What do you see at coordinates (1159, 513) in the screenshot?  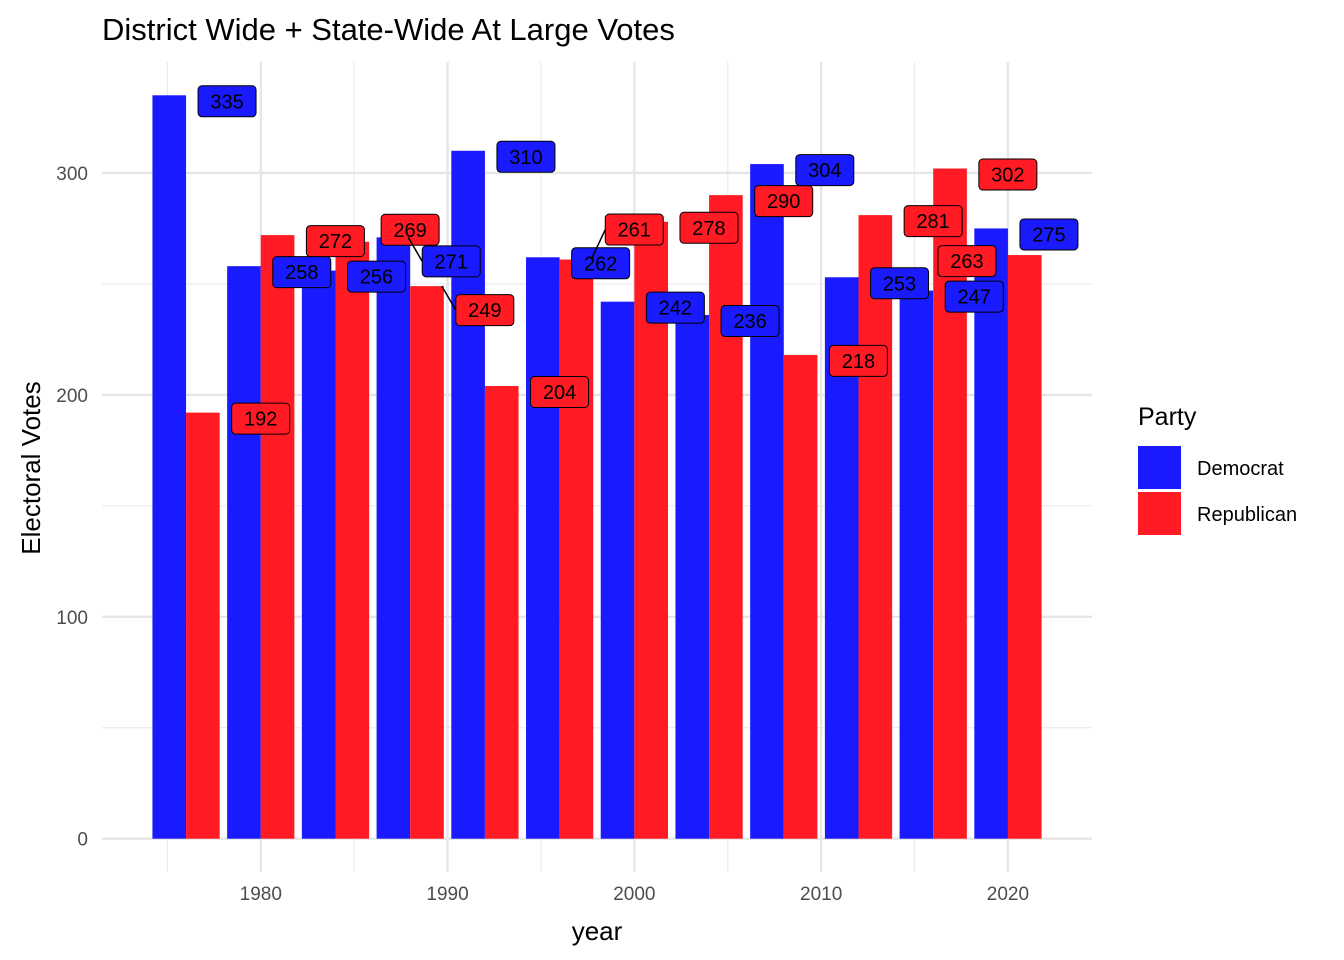 I see `legend-swatch-republican` at bounding box center [1159, 513].